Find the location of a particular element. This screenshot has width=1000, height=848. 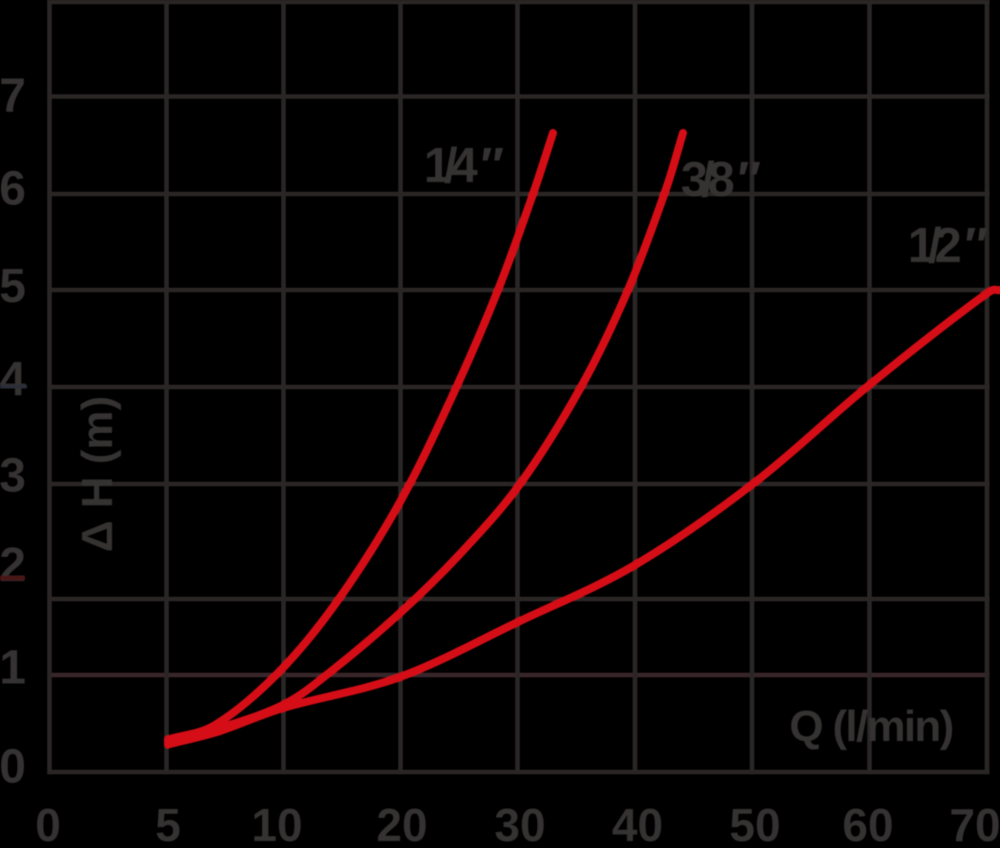

svg-text: 10 is located at coordinates (276, 821).